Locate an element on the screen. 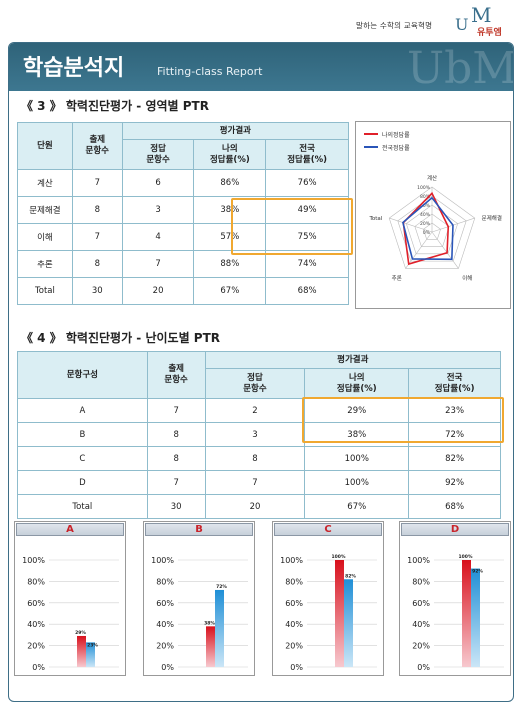 This screenshot has height=708, width=520. bar-value-label: 29% is located at coordinates (80, 633).